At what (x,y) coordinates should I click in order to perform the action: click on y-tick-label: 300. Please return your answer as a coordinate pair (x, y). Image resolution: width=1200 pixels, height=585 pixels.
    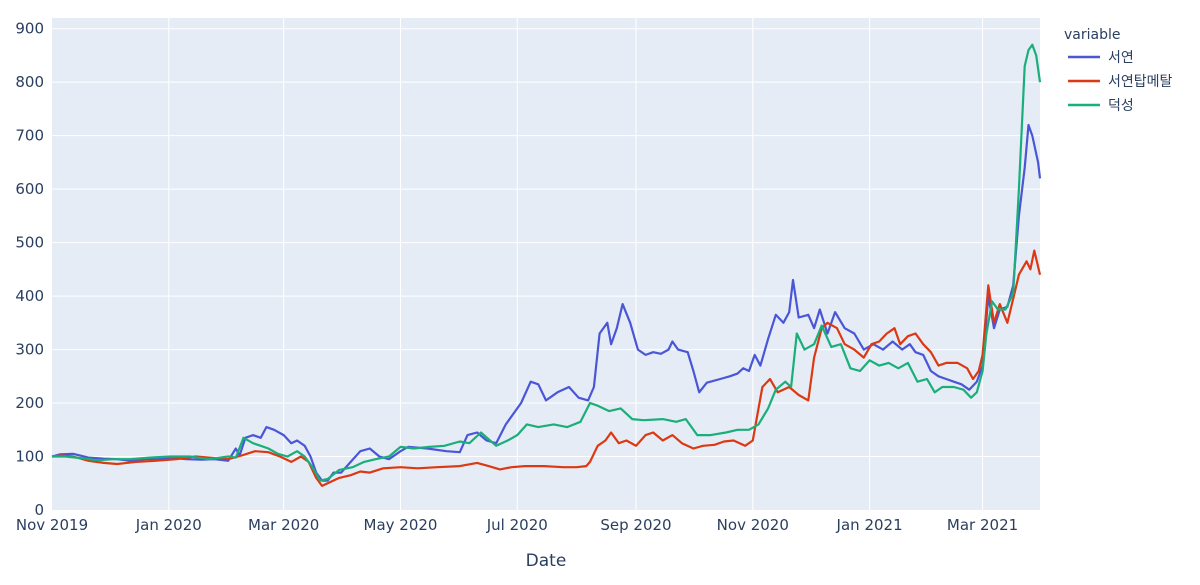
    Looking at the image, I should click on (29, 350).